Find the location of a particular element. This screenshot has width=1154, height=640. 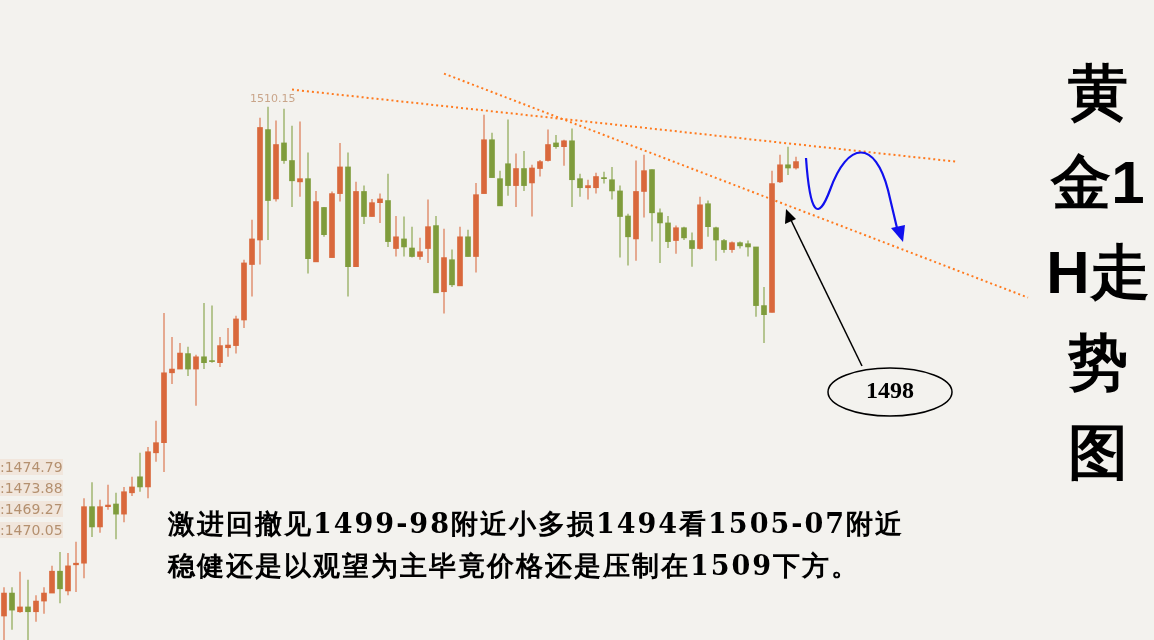

text: 1510.15 is located at coordinates (273, 98).